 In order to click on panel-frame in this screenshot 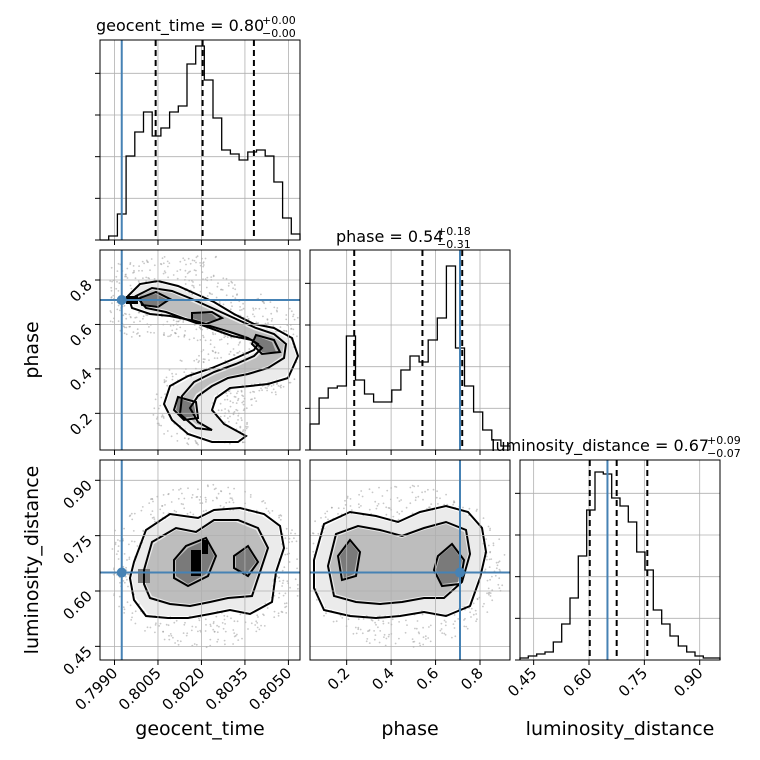, I will do `click(410, 560)`.